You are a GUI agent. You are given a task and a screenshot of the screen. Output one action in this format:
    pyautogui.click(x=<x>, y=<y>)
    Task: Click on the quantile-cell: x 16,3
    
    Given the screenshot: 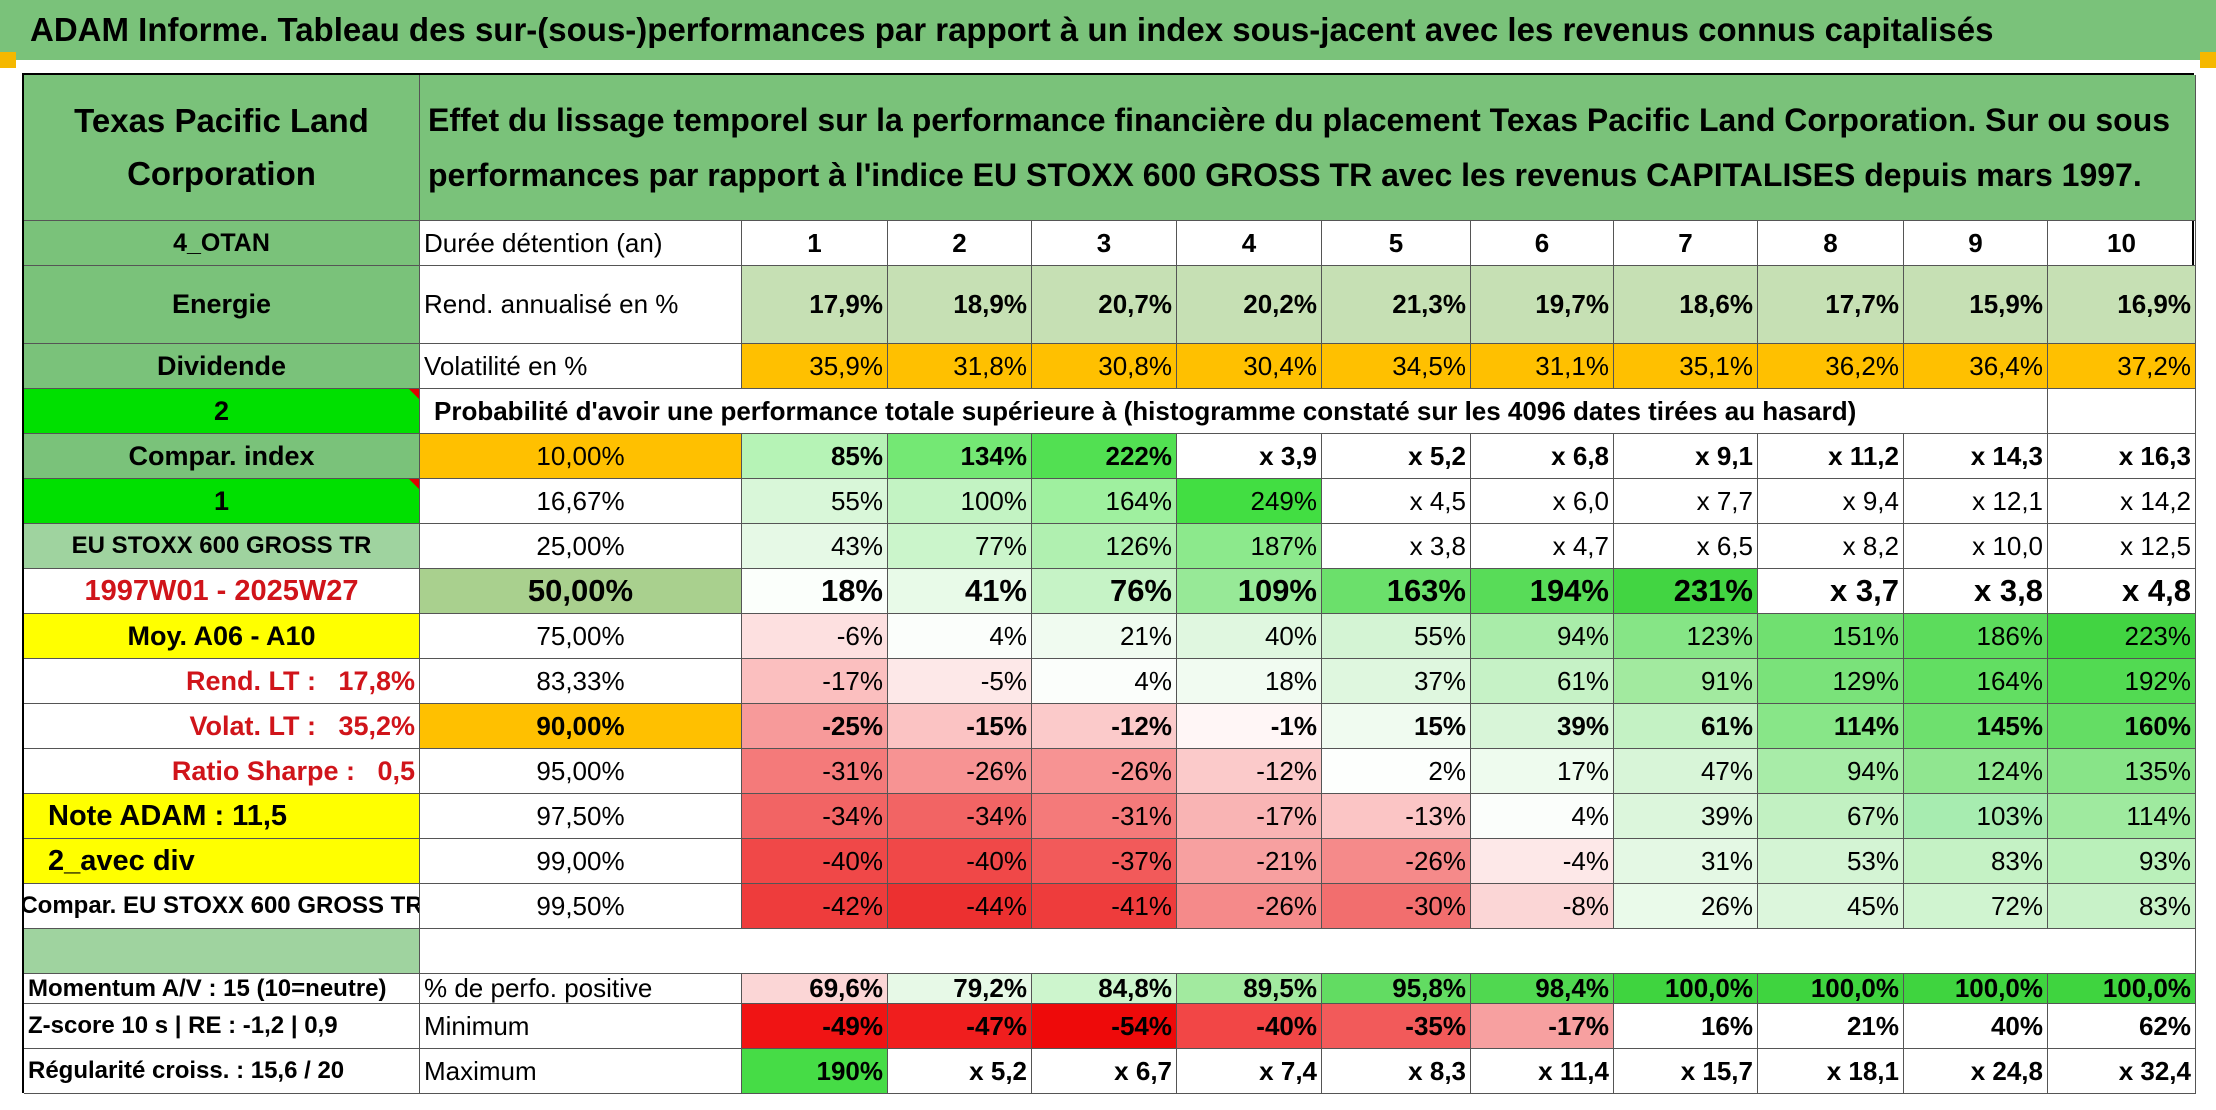 What is the action you would take?
    pyautogui.click(x=2122, y=456)
    